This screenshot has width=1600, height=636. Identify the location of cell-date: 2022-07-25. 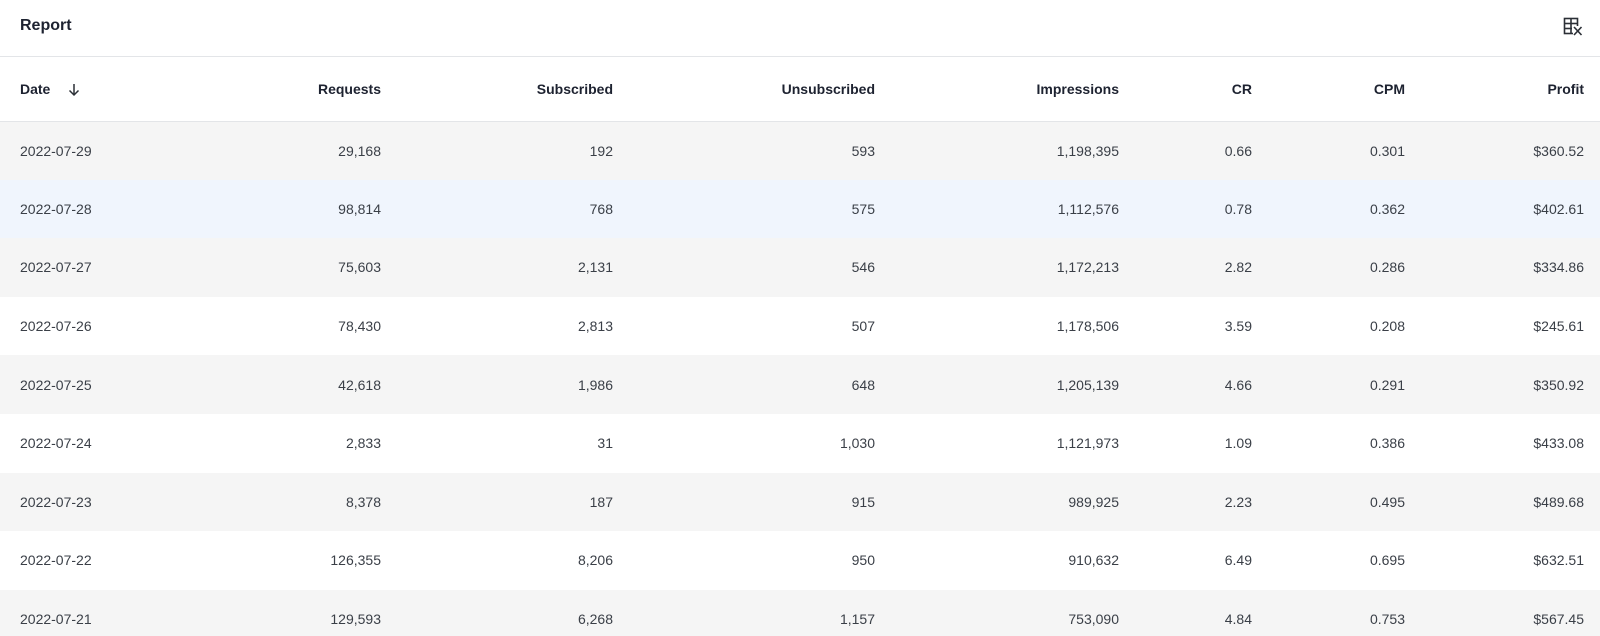
(56, 384).